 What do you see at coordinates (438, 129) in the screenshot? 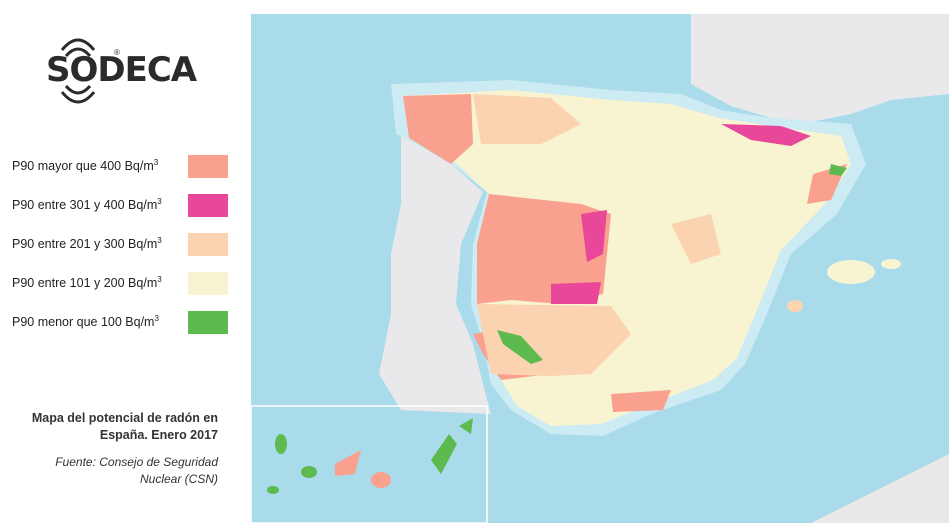
I see `zone-above-400-galicia` at bounding box center [438, 129].